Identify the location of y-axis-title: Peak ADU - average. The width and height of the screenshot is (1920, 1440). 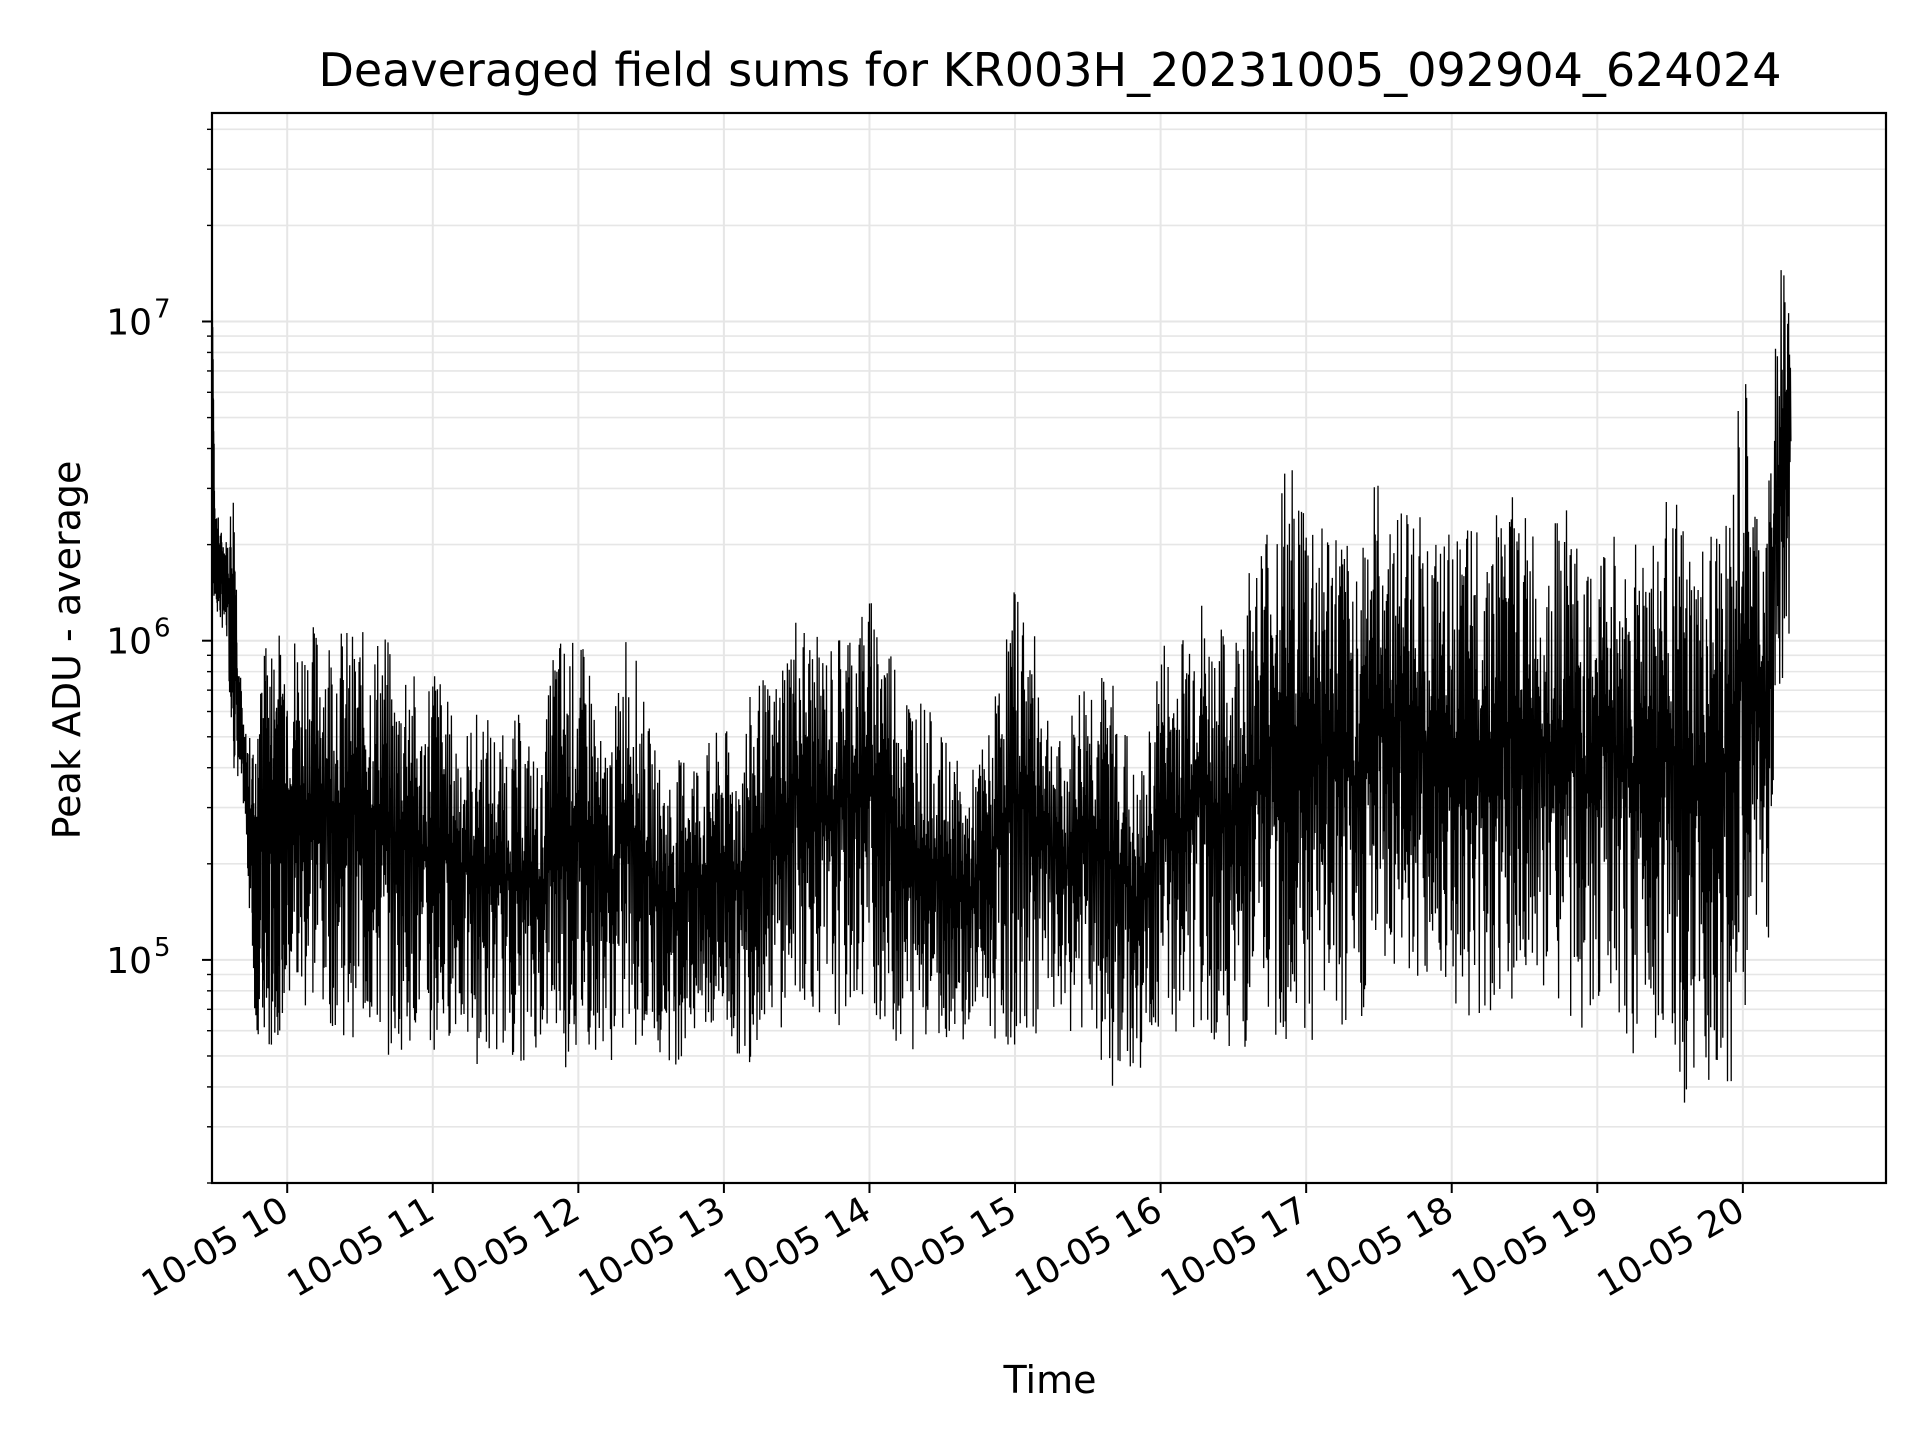
(67, 650).